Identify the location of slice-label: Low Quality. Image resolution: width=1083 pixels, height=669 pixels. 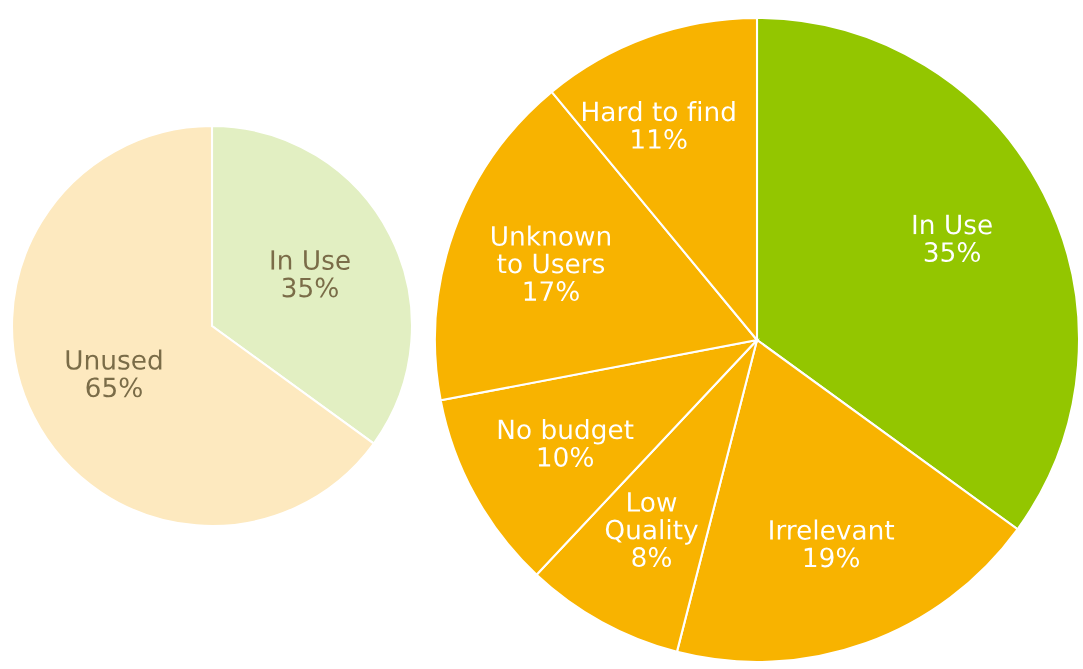
(651, 518).